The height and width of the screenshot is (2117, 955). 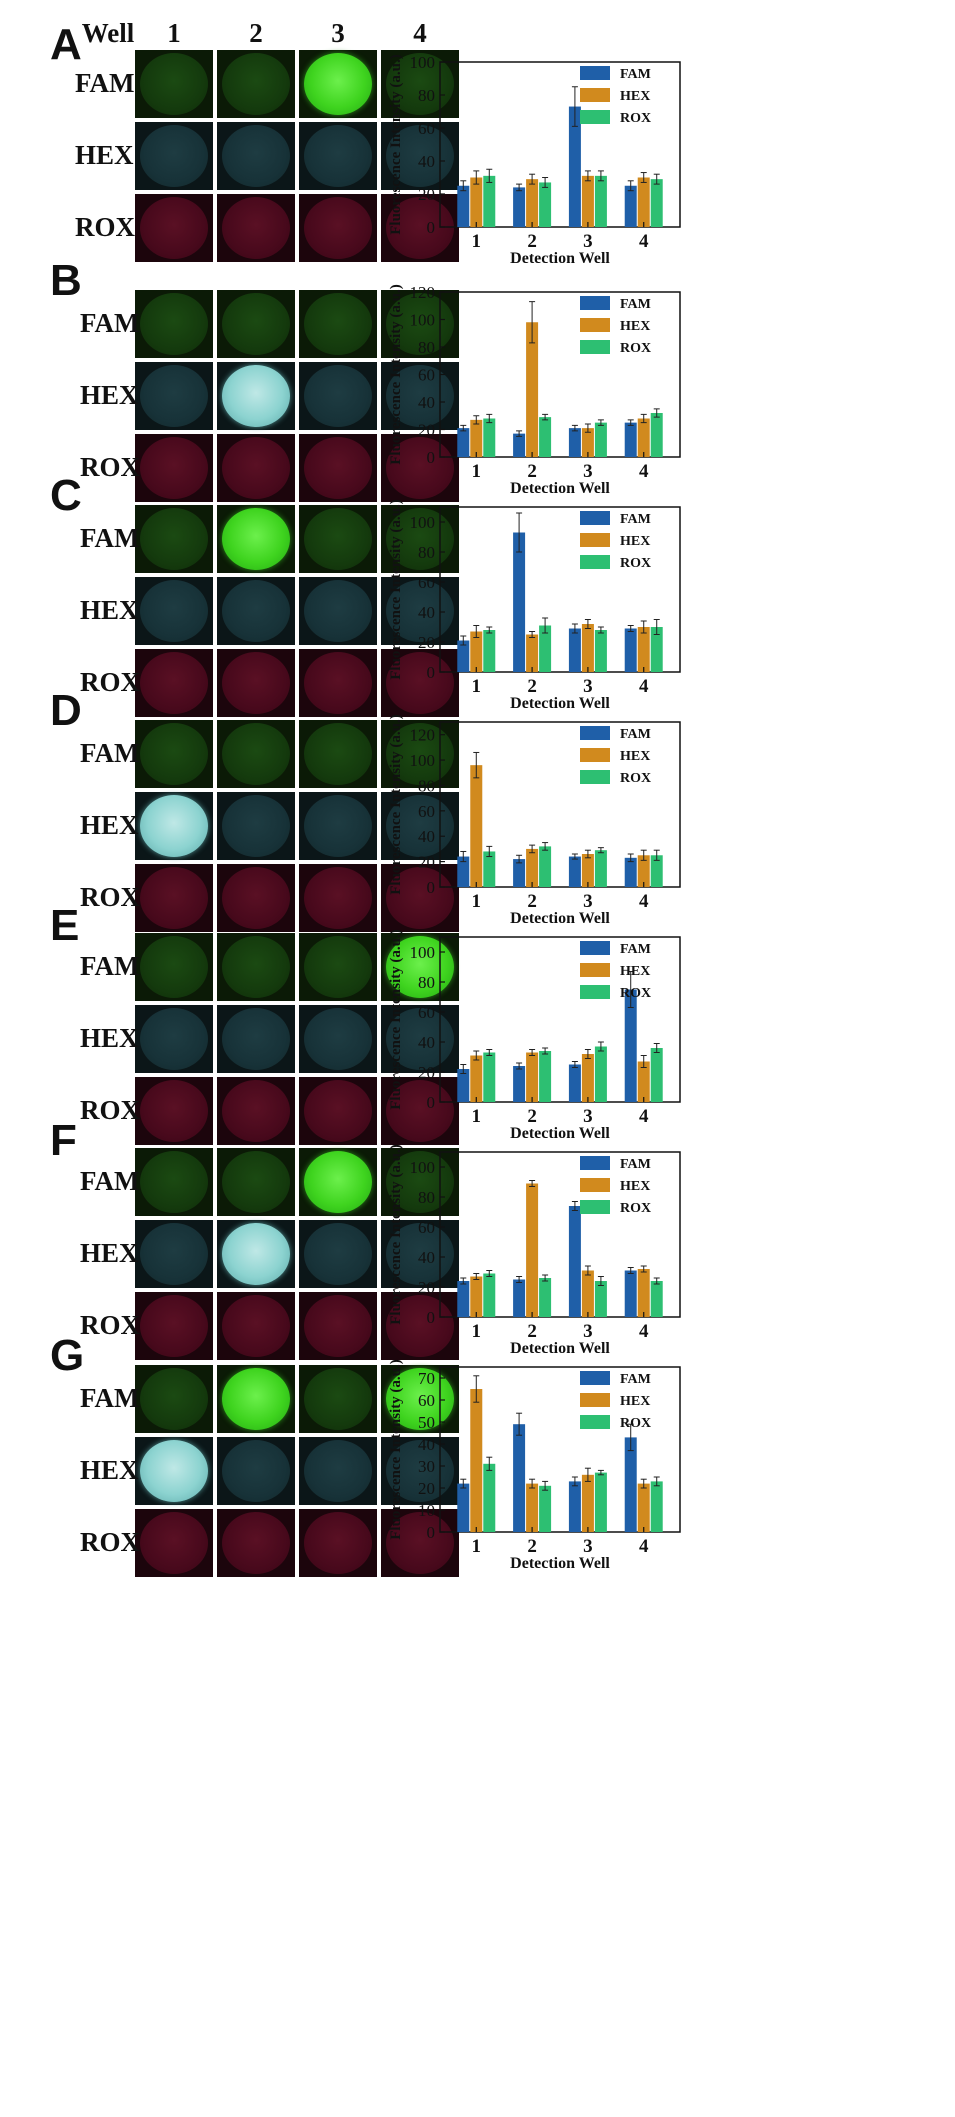 What do you see at coordinates (426, 1466) in the screenshot?
I see `y-tick-label: 30` at bounding box center [426, 1466].